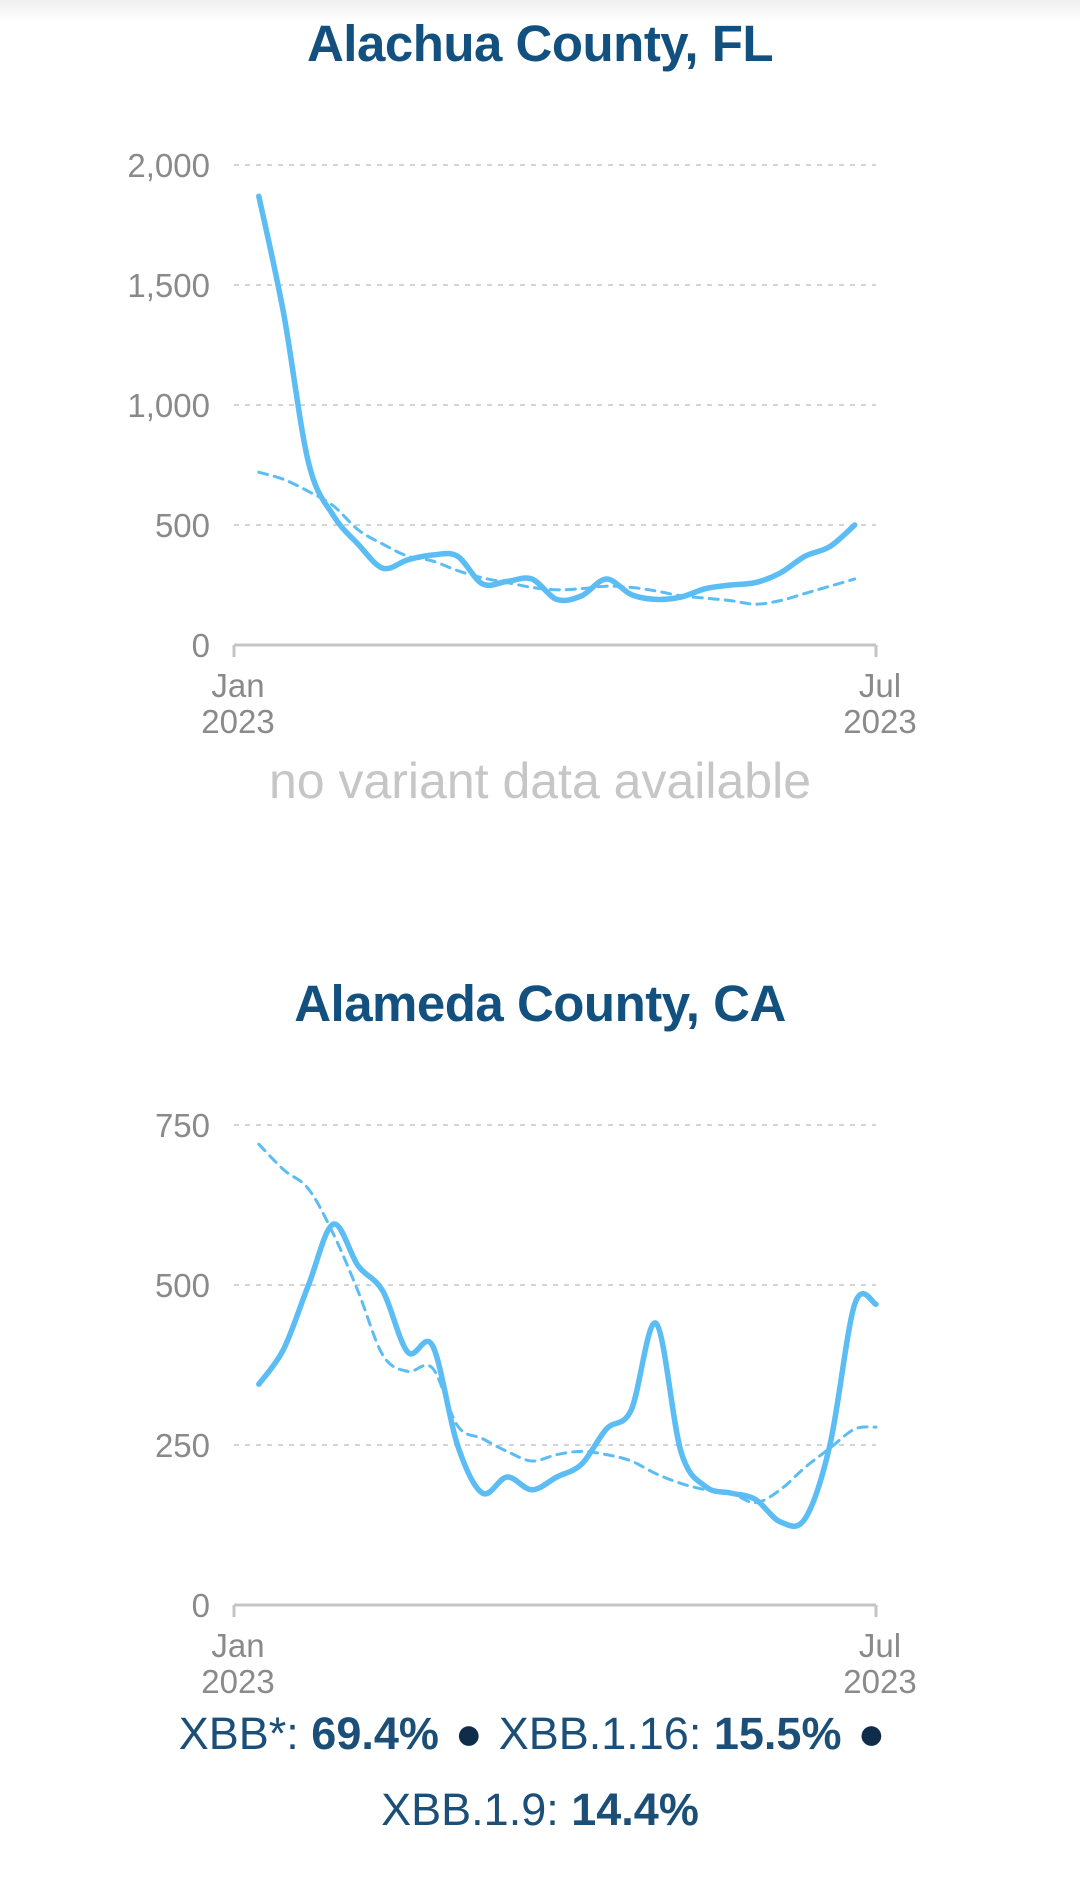 The image size is (1080, 1893). Describe the element at coordinates (464, 1809) in the screenshot. I see `variant-name: XBB.1.9` at that location.